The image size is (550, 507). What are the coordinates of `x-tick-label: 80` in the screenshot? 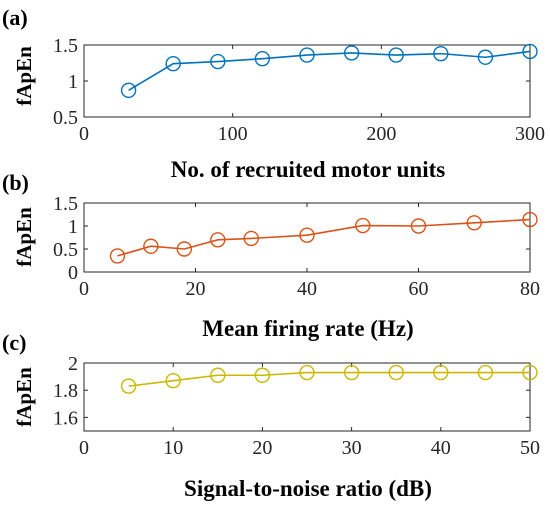 It's located at (530, 289).